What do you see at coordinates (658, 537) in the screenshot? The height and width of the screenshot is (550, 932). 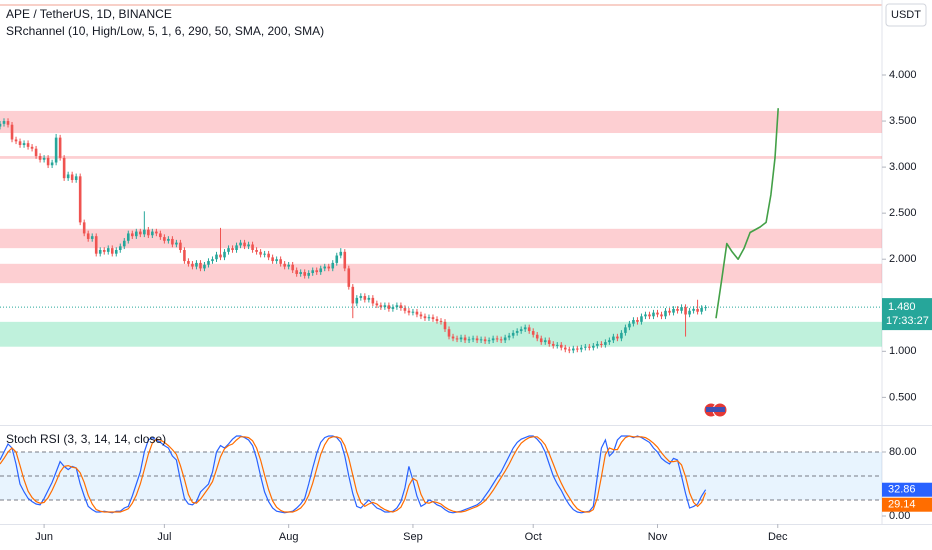 I see `x-tick-label: Nov` at bounding box center [658, 537].